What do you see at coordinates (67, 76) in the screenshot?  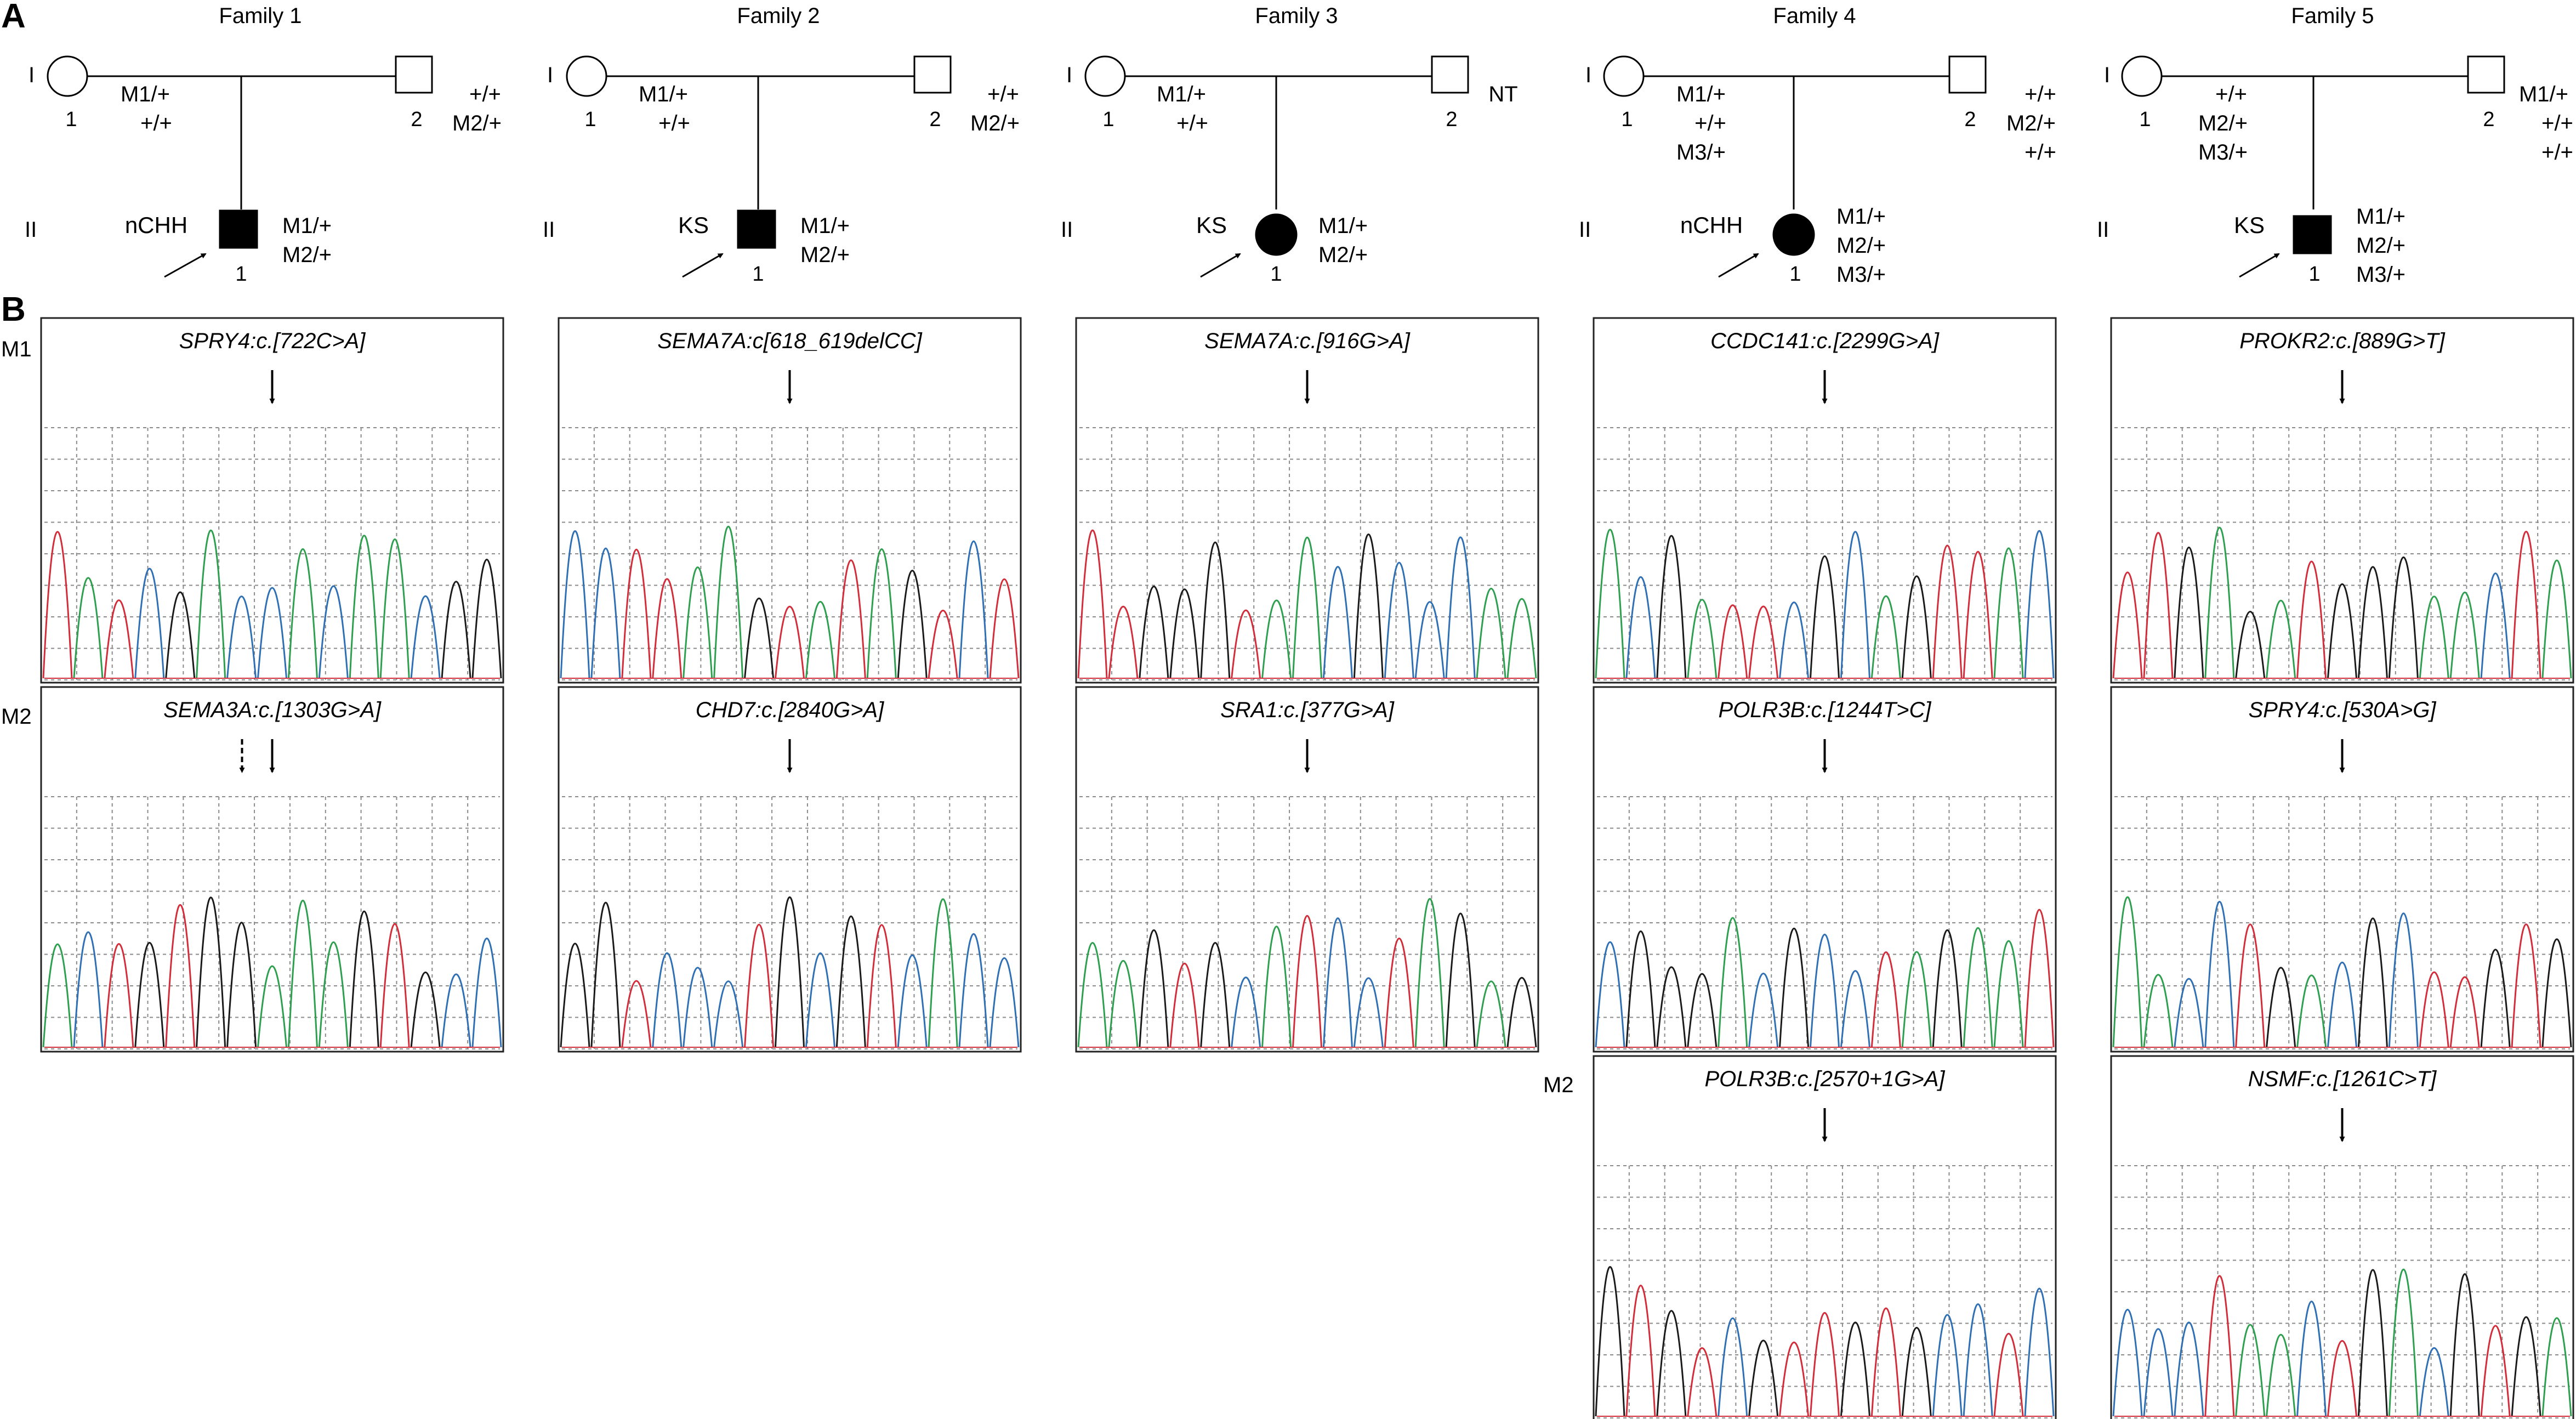 I see `father-symbol` at bounding box center [67, 76].